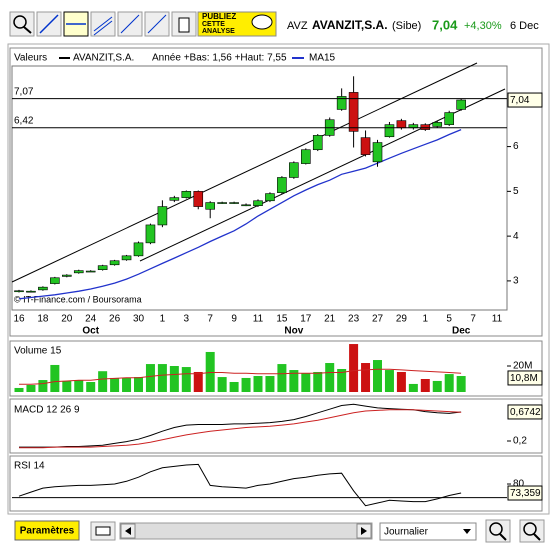 The height and width of the screenshot is (558, 557). Describe the element at coordinates (445, 24) in the screenshot. I see `price: 7,04` at that location.